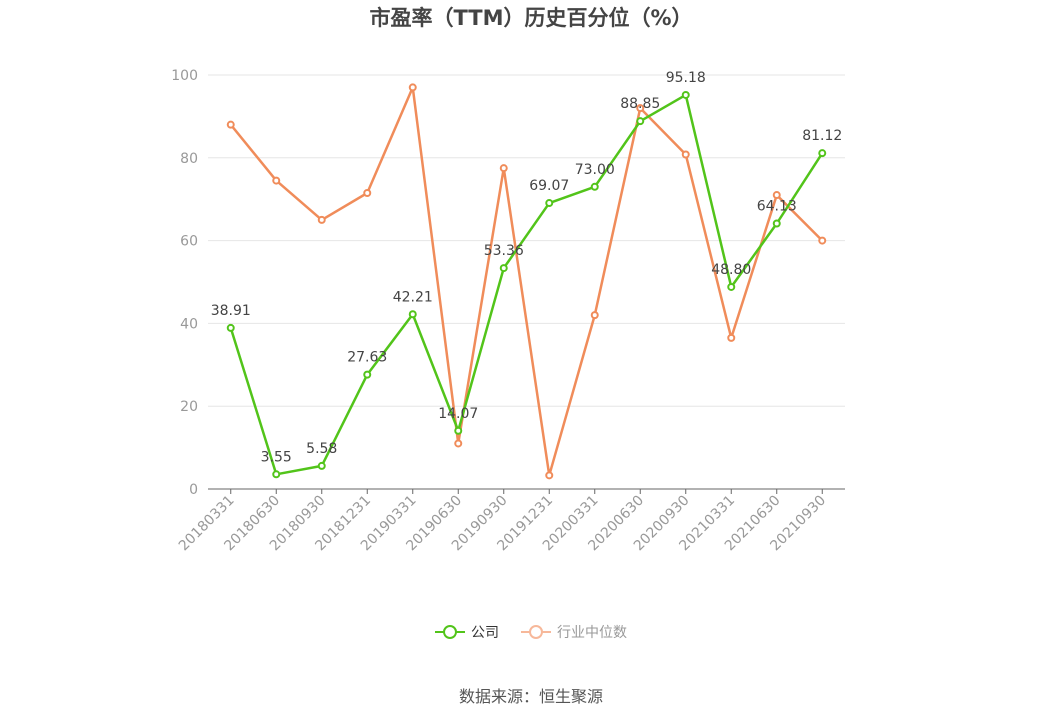 This screenshot has width=1062, height=718. I want to click on data-label: 69.07, so click(549, 186).